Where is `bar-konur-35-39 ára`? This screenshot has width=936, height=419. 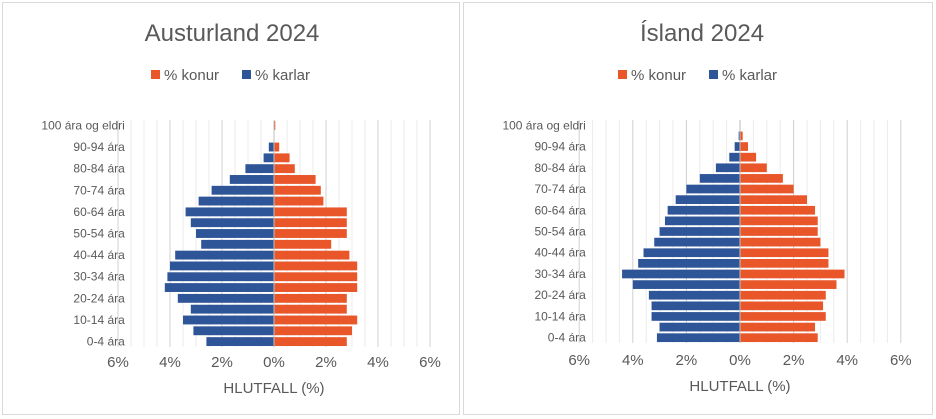
bar-konur-35-39 ára is located at coordinates (316, 266).